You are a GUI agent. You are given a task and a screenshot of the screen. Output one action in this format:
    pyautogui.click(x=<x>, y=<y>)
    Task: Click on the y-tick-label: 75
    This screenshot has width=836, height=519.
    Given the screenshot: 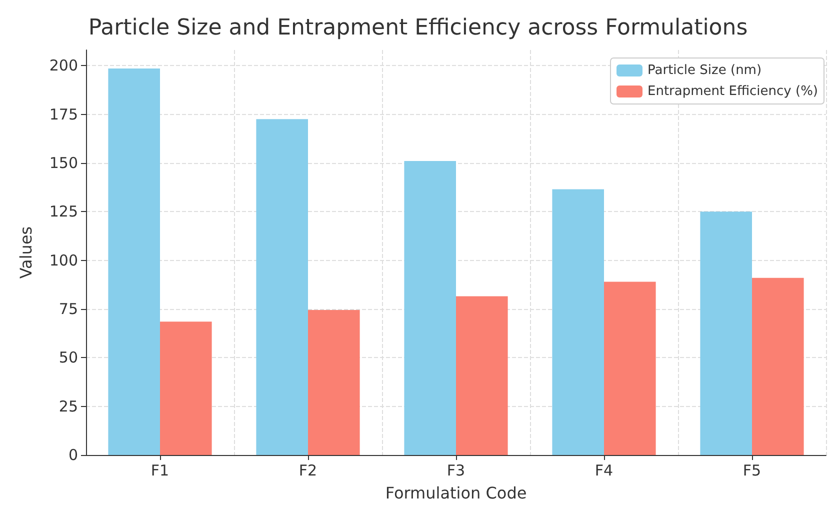 What is the action you would take?
    pyautogui.click(x=68, y=309)
    